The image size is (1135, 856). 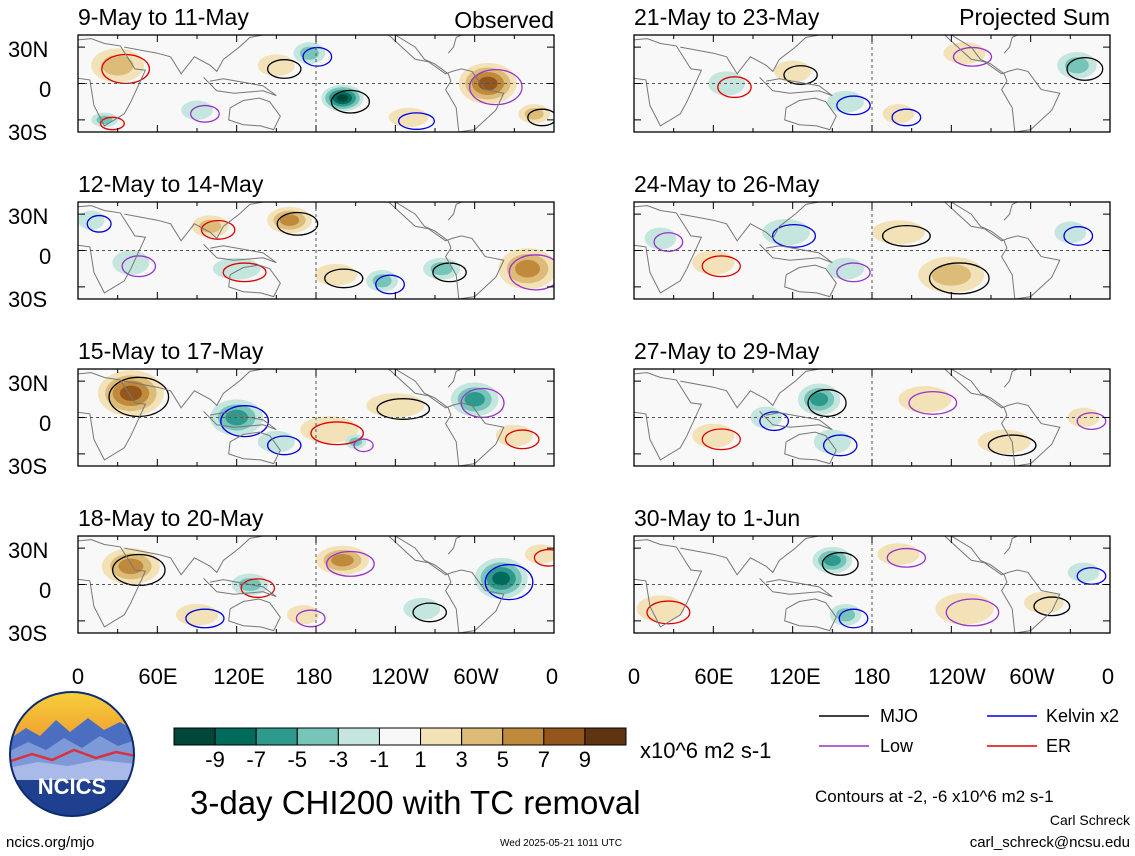 I want to click on ncics-logo: NCICS, so click(x=72, y=754).